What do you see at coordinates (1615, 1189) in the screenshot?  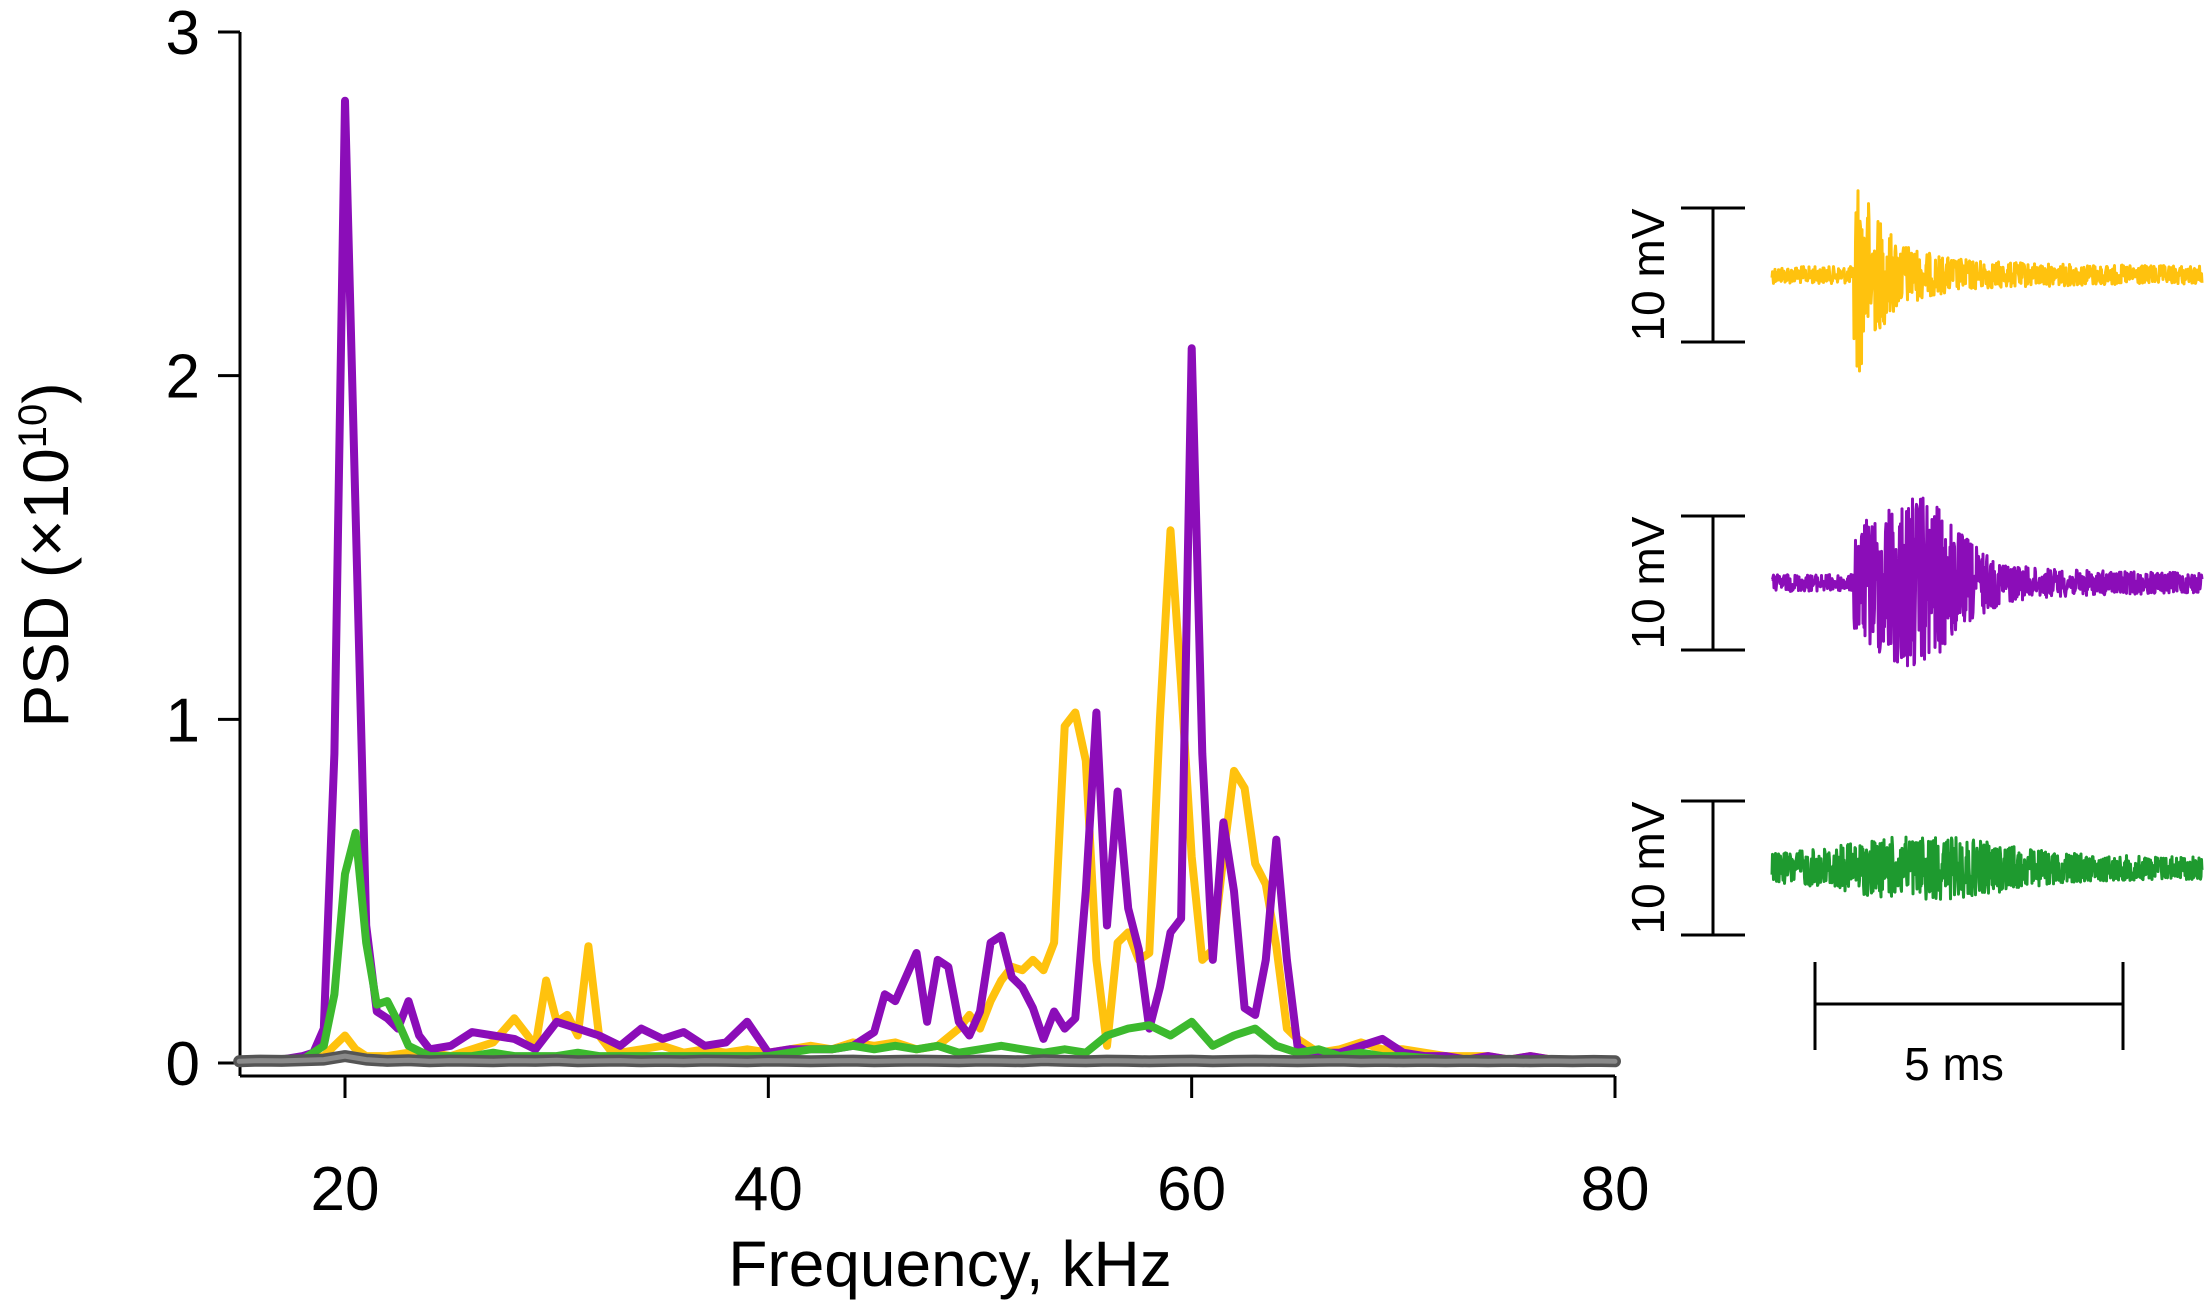 I see `x-tick-label: 80` at bounding box center [1615, 1189].